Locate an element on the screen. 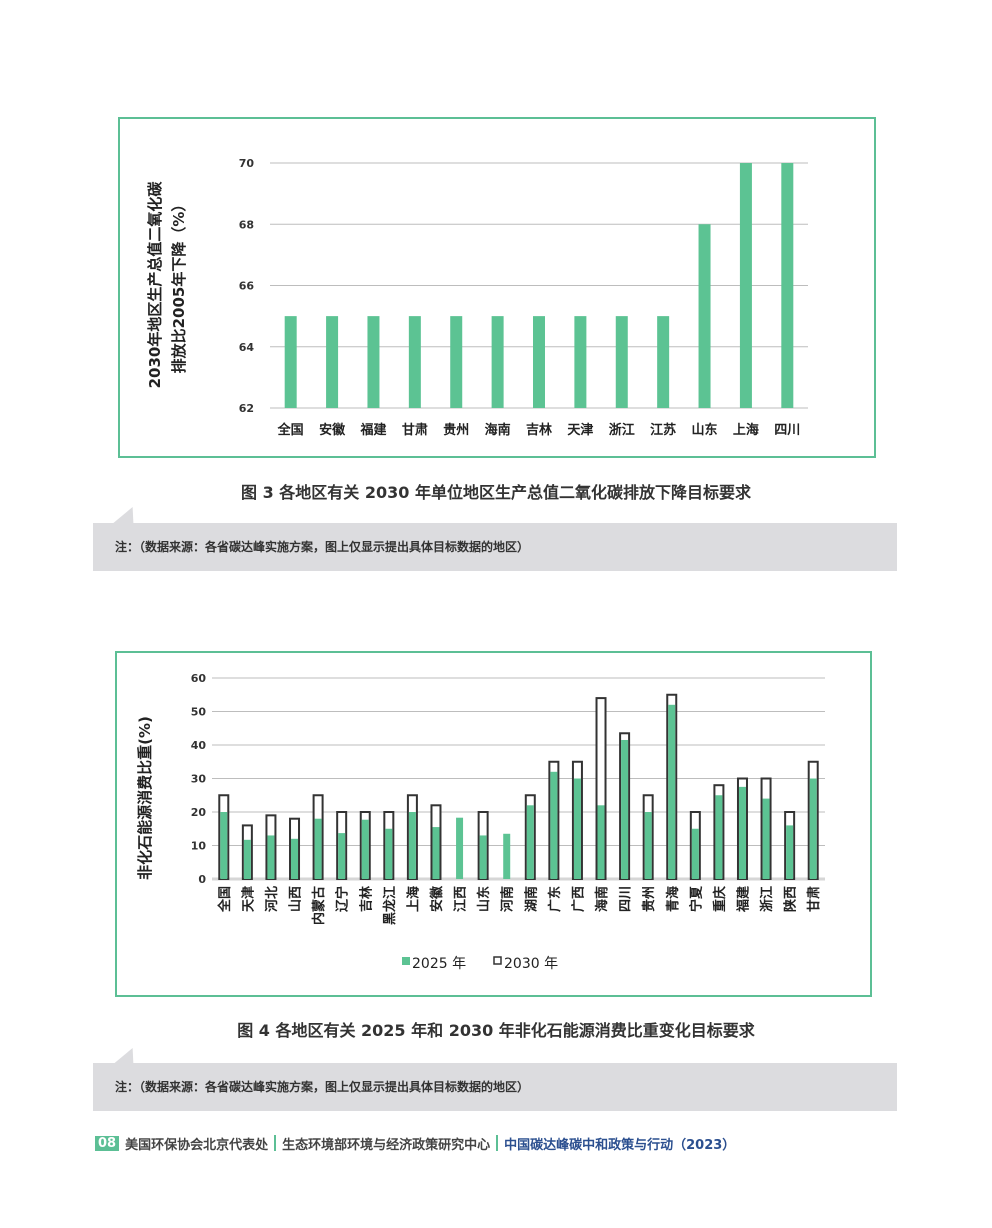 The image size is (992, 1228). y-tick-label: 40 is located at coordinates (199, 745).